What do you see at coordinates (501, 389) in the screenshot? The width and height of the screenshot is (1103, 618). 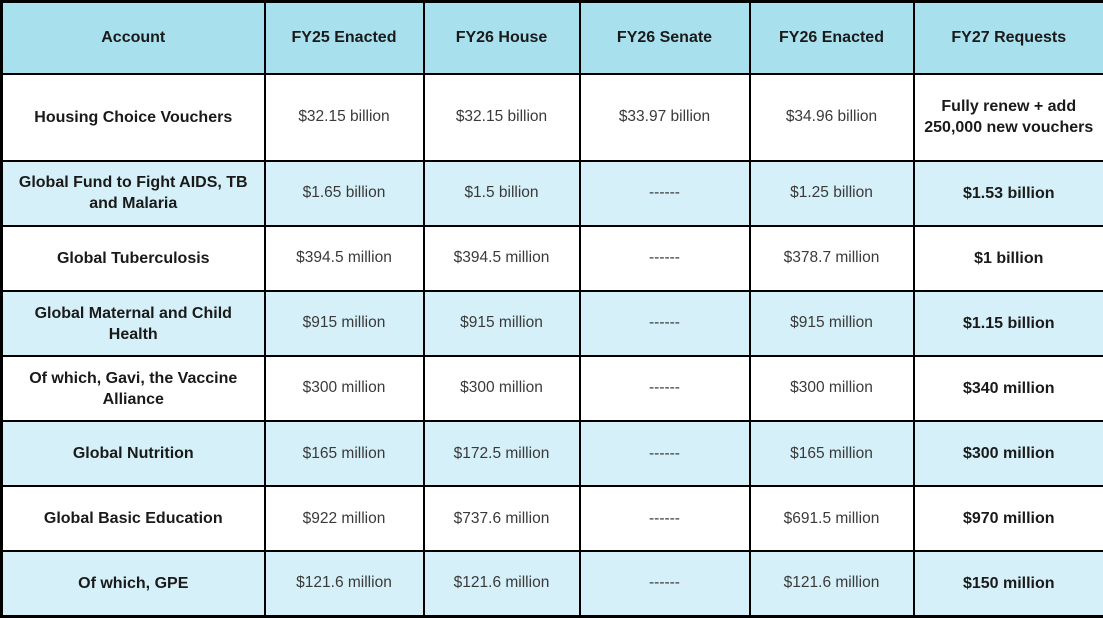 I see `fy26-house-cell: $300 million` at bounding box center [501, 389].